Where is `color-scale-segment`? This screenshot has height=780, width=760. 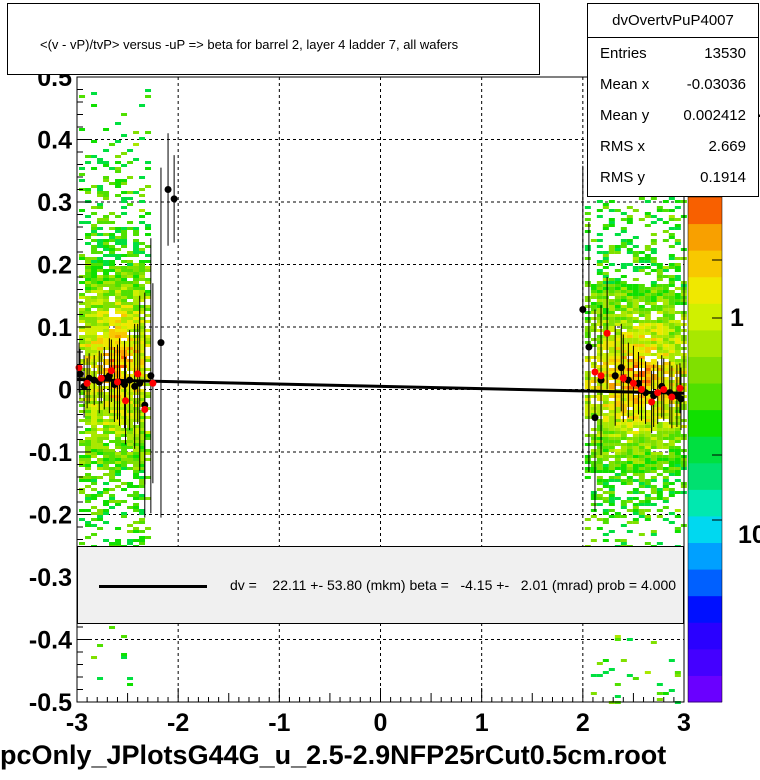 color-scale-segment is located at coordinates (705, 556).